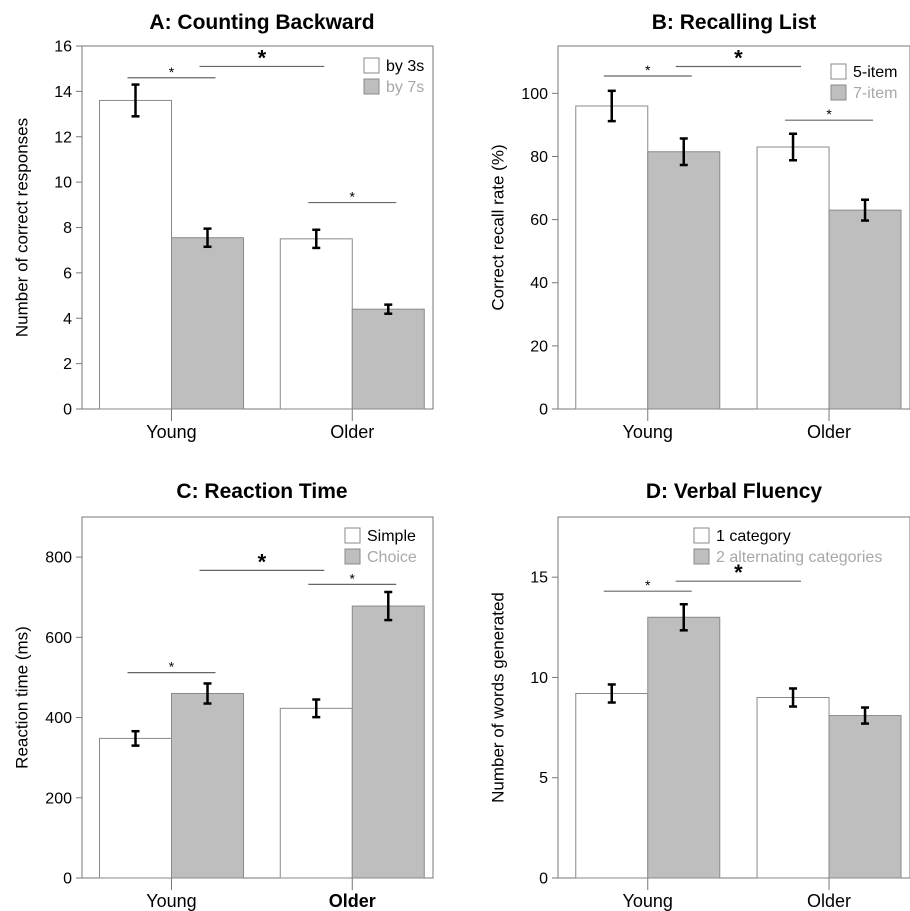  What do you see at coordinates (67, 273) in the screenshot?
I see `panel-a-y-tick-label: 6` at bounding box center [67, 273].